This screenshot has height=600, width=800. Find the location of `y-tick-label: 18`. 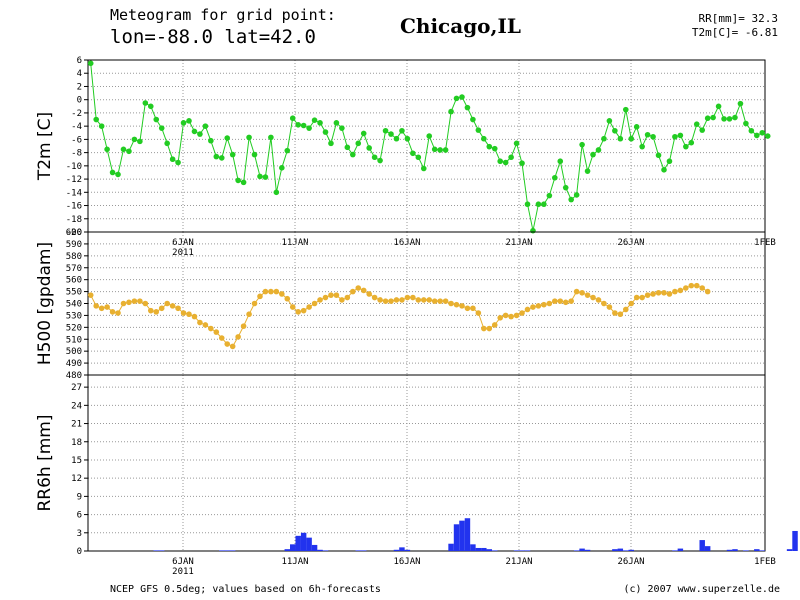

y-tick-label: 18 is located at coordinates (76, 443).